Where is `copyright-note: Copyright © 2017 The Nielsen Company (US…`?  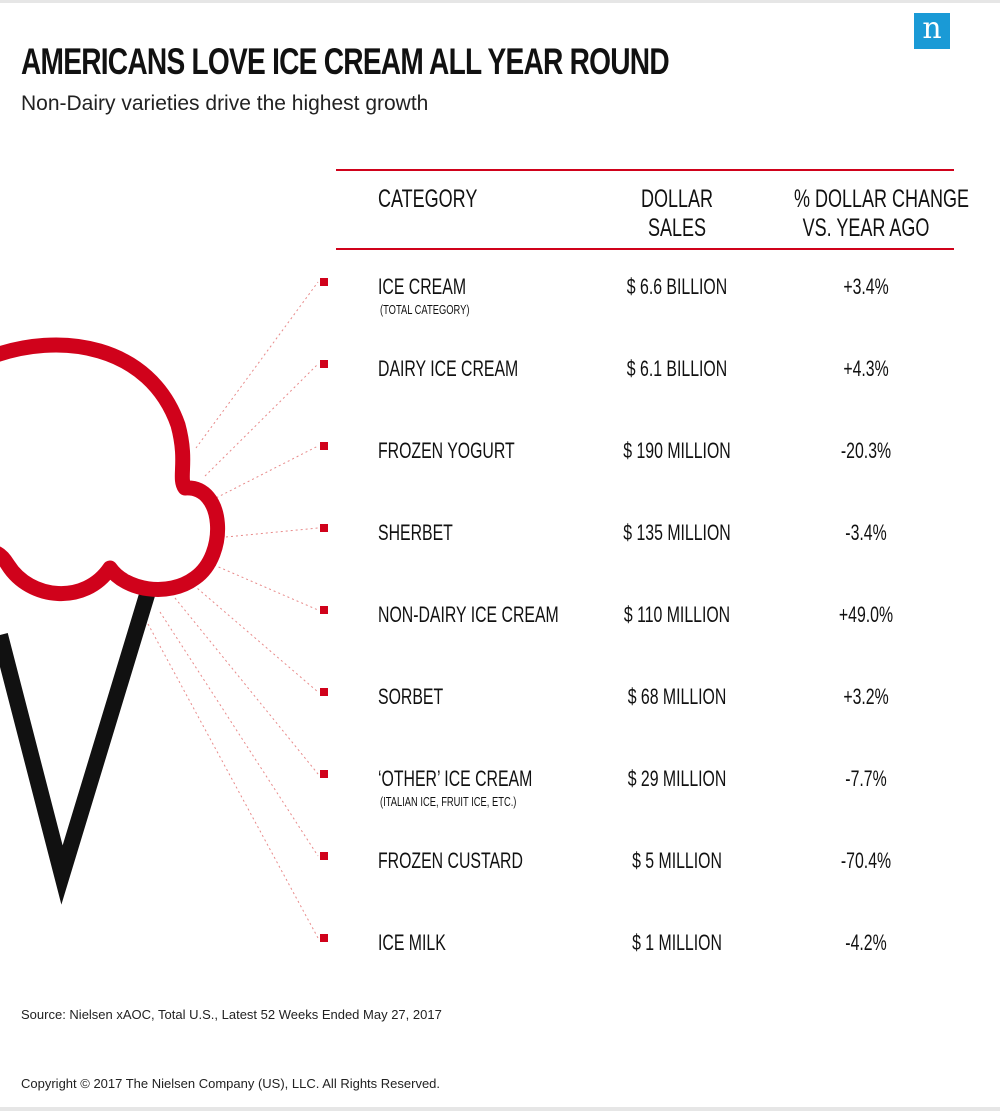
copyright-note: Copyright © 2017 The Nielsen Company (US… is located at coordinates (231, 1083).